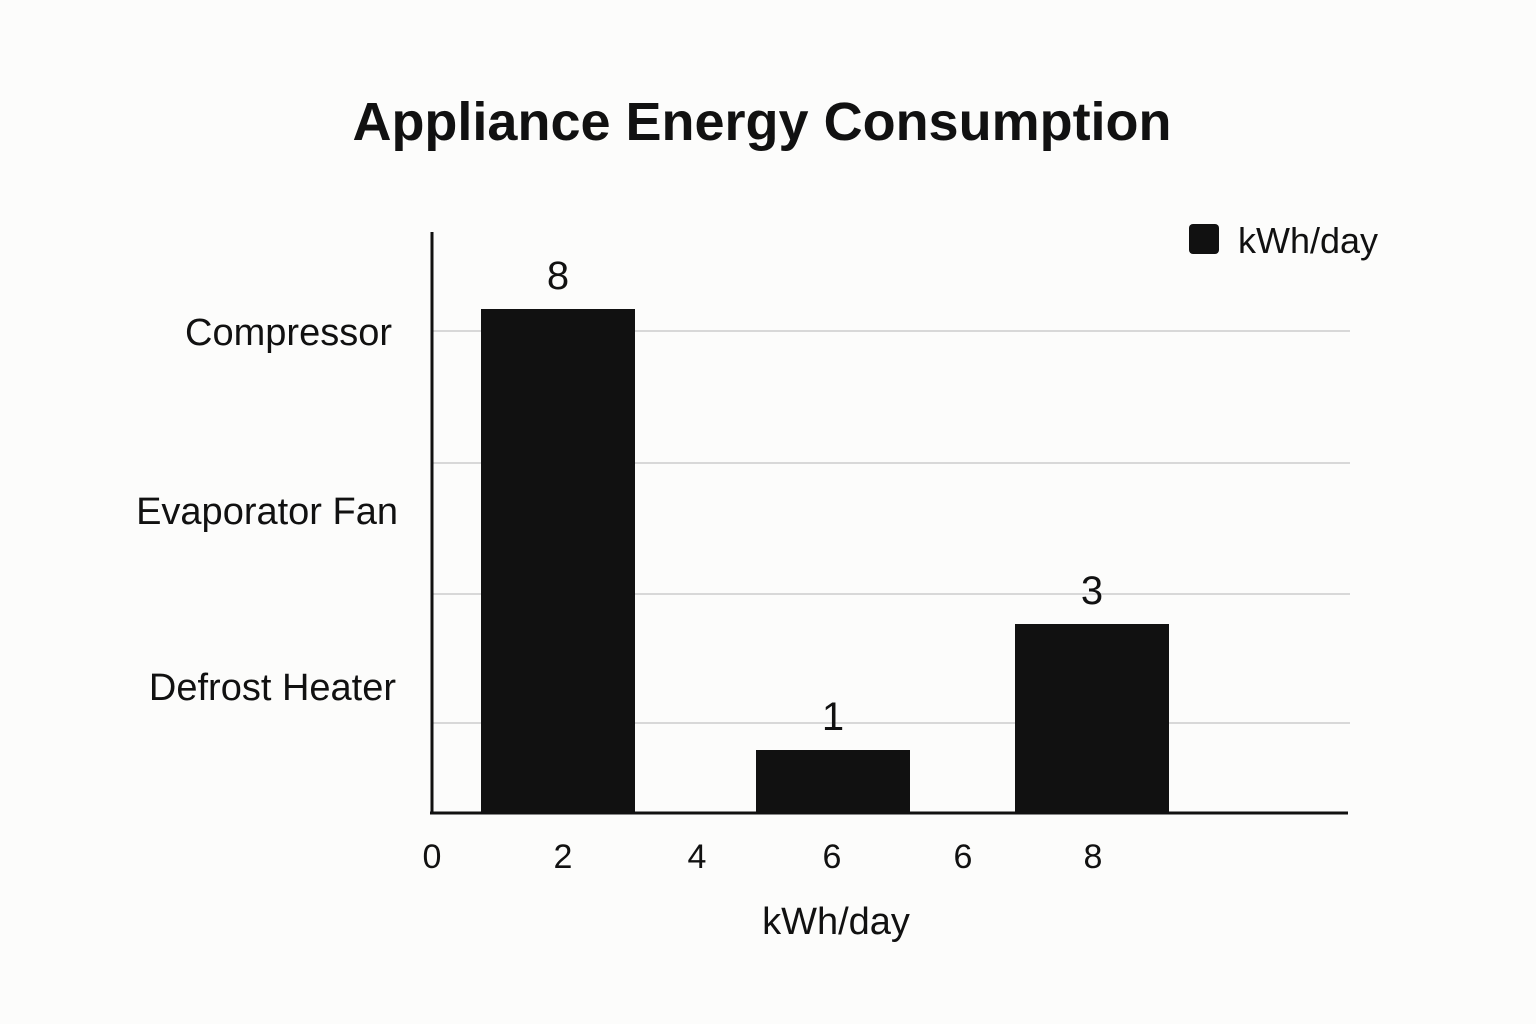 This screenshot has width=1536, height=1024. Describe the element at coordinates (761, 122) in the screenshot. I see `chart-title: Appliance Energy Consumption` at that location.